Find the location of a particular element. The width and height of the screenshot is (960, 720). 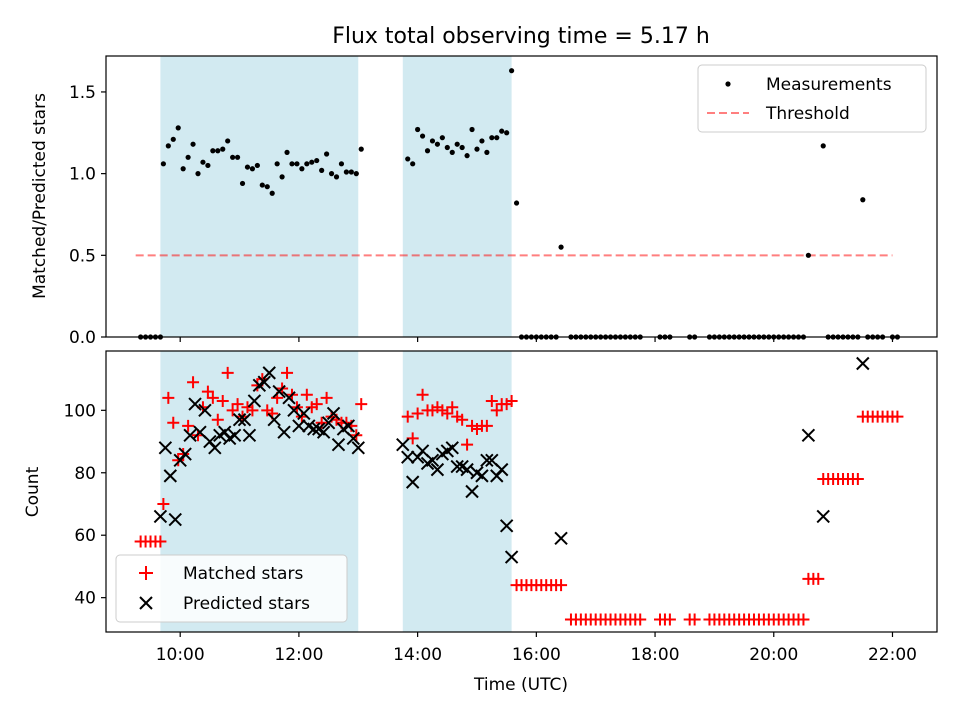

bottom-legend-box is located at coordinates (231, 588).